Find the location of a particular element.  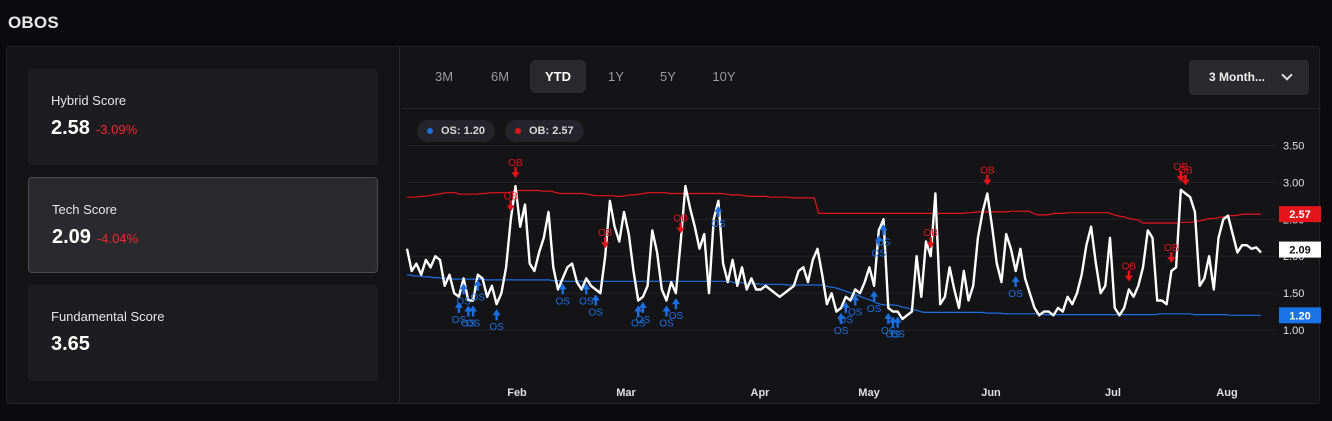

x-tick-label: Jul is located at coordinates (1113, 393).